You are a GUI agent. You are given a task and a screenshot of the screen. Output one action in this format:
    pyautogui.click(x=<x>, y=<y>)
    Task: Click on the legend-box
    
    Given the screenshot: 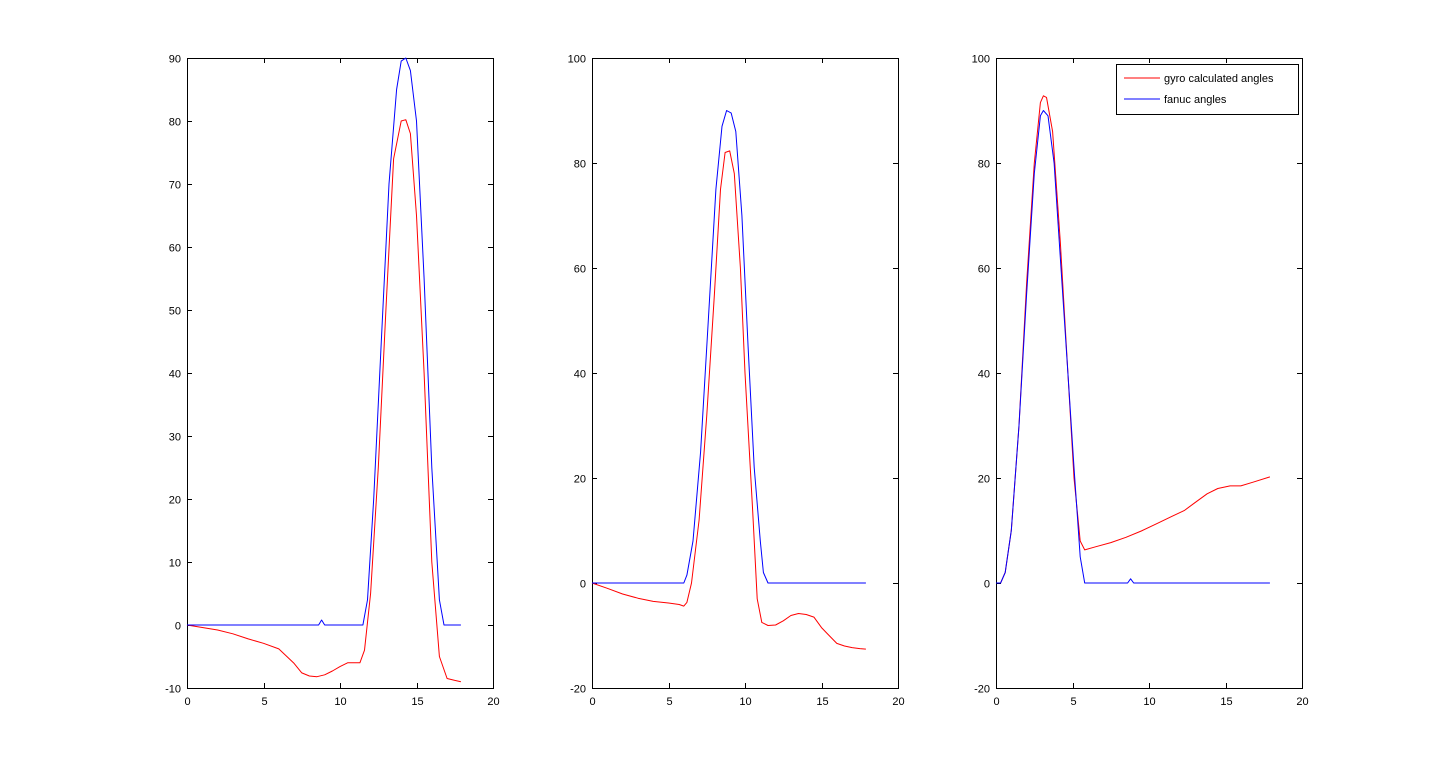 What is the action you would take?
    pyautogui.click(x=1207, y=89)
    